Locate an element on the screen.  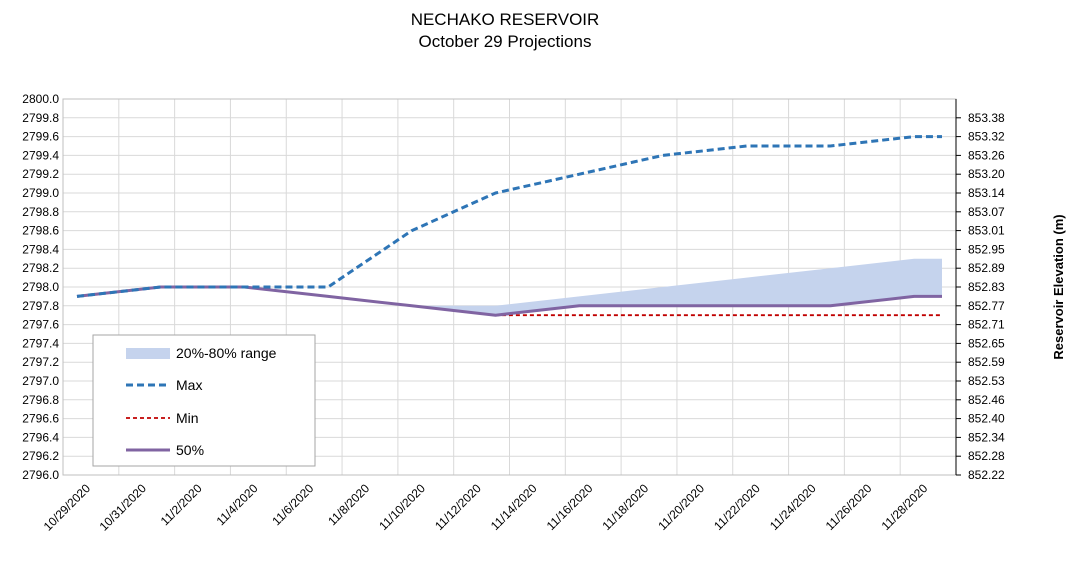
x-tick-label: 11/18/2020 is located at coordinates (626, 507).